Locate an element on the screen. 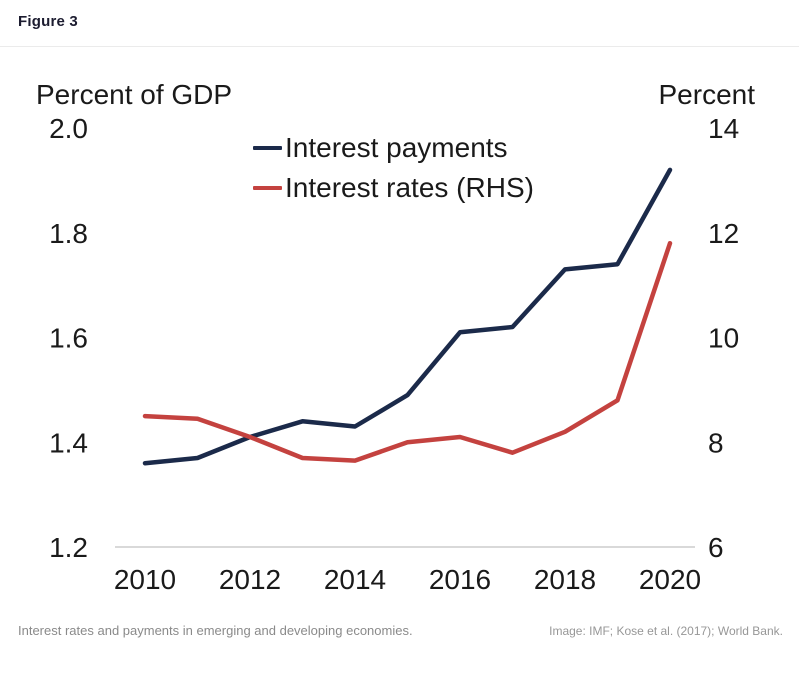  y-tick-label-left: 1.4 is located at coordinates (68, 442).